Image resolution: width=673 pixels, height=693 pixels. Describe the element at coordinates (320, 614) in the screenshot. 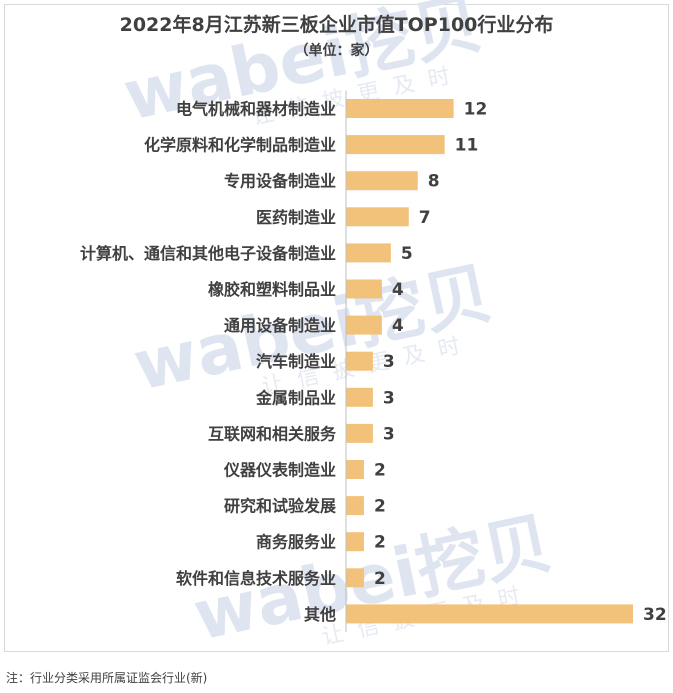

I see `category-label: 其他` at that location.